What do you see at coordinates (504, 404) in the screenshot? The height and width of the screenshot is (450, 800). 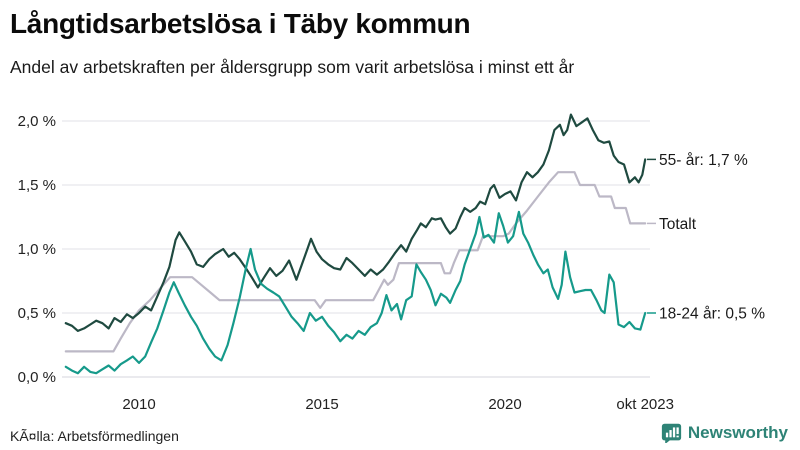 I see `x-tick-label: 2020` at bounding box center [504, 404].